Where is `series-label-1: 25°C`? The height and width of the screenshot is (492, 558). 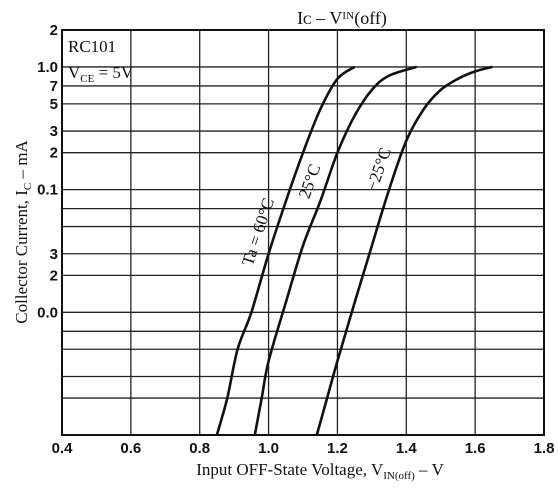
series-label-1: 25°C is located at coordinates (310, 181).